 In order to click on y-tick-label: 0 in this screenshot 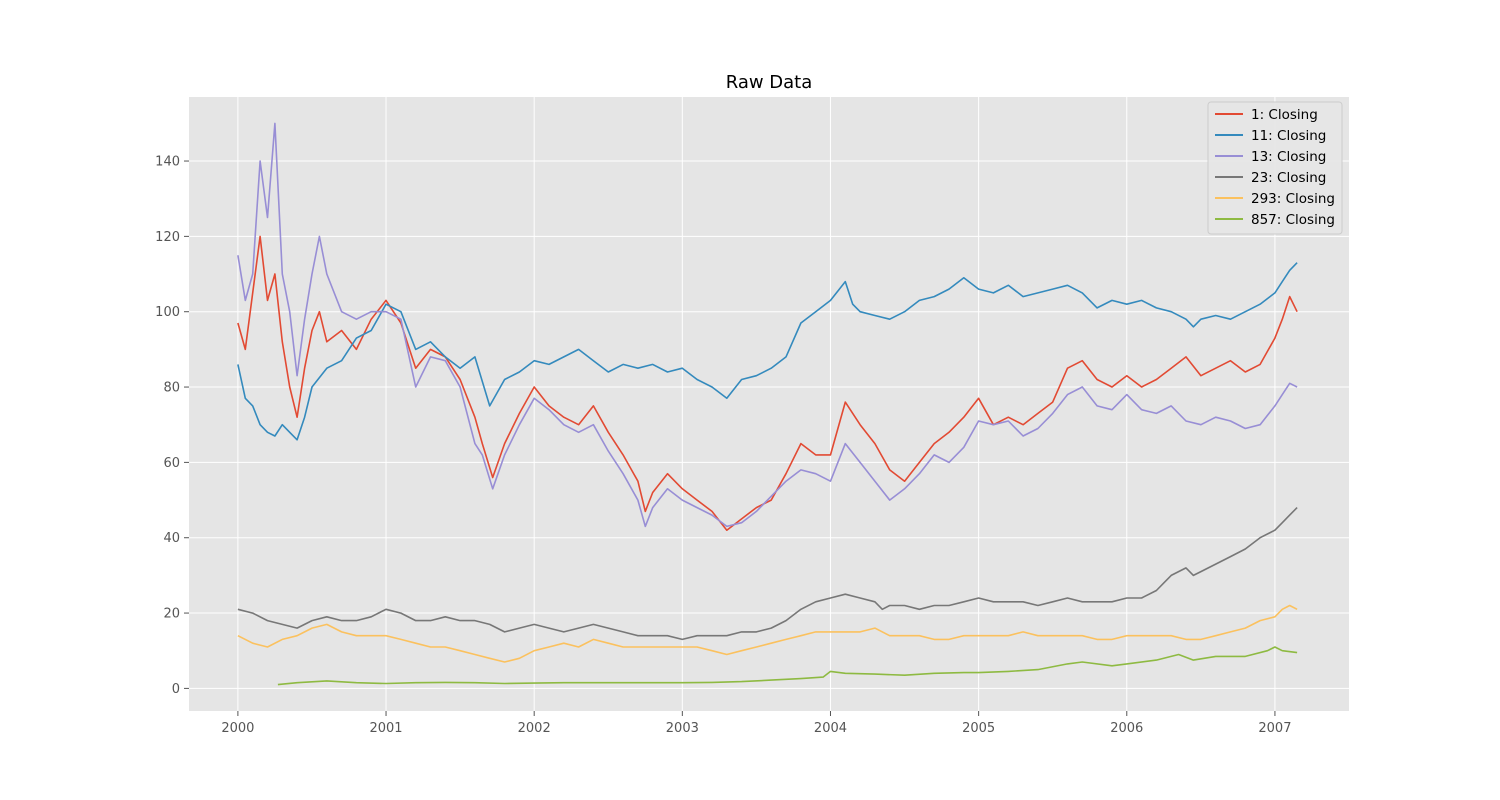, I will do `click(176, 689)`.